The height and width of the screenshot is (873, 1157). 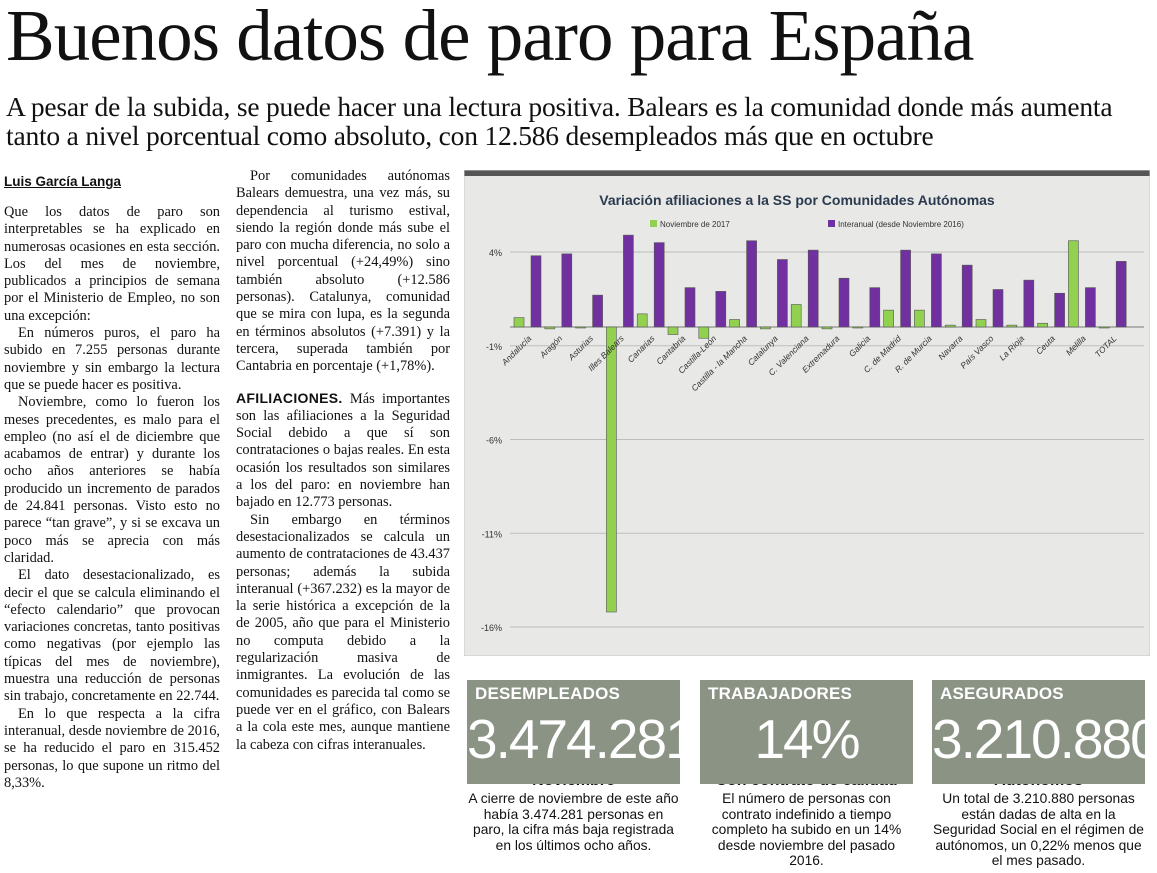 What do you see at coordinates (901, 224) in the screenshot?
I see `legend-label: Interanual (desde Noviembre 2016)` at bounding box center [901, 224].